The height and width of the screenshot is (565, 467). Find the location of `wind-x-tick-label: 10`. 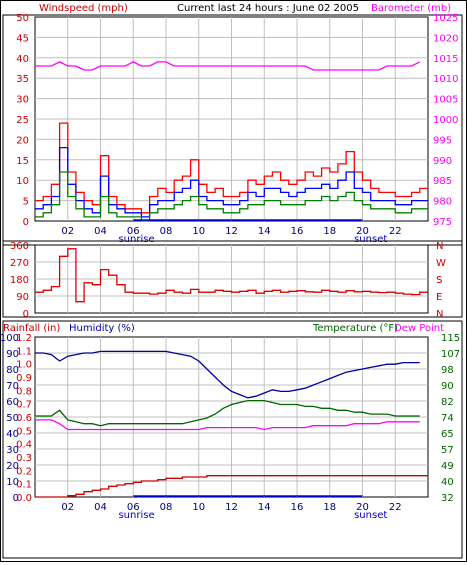

wind-x-tick-label: 10 is located at coordinates (198, 231).